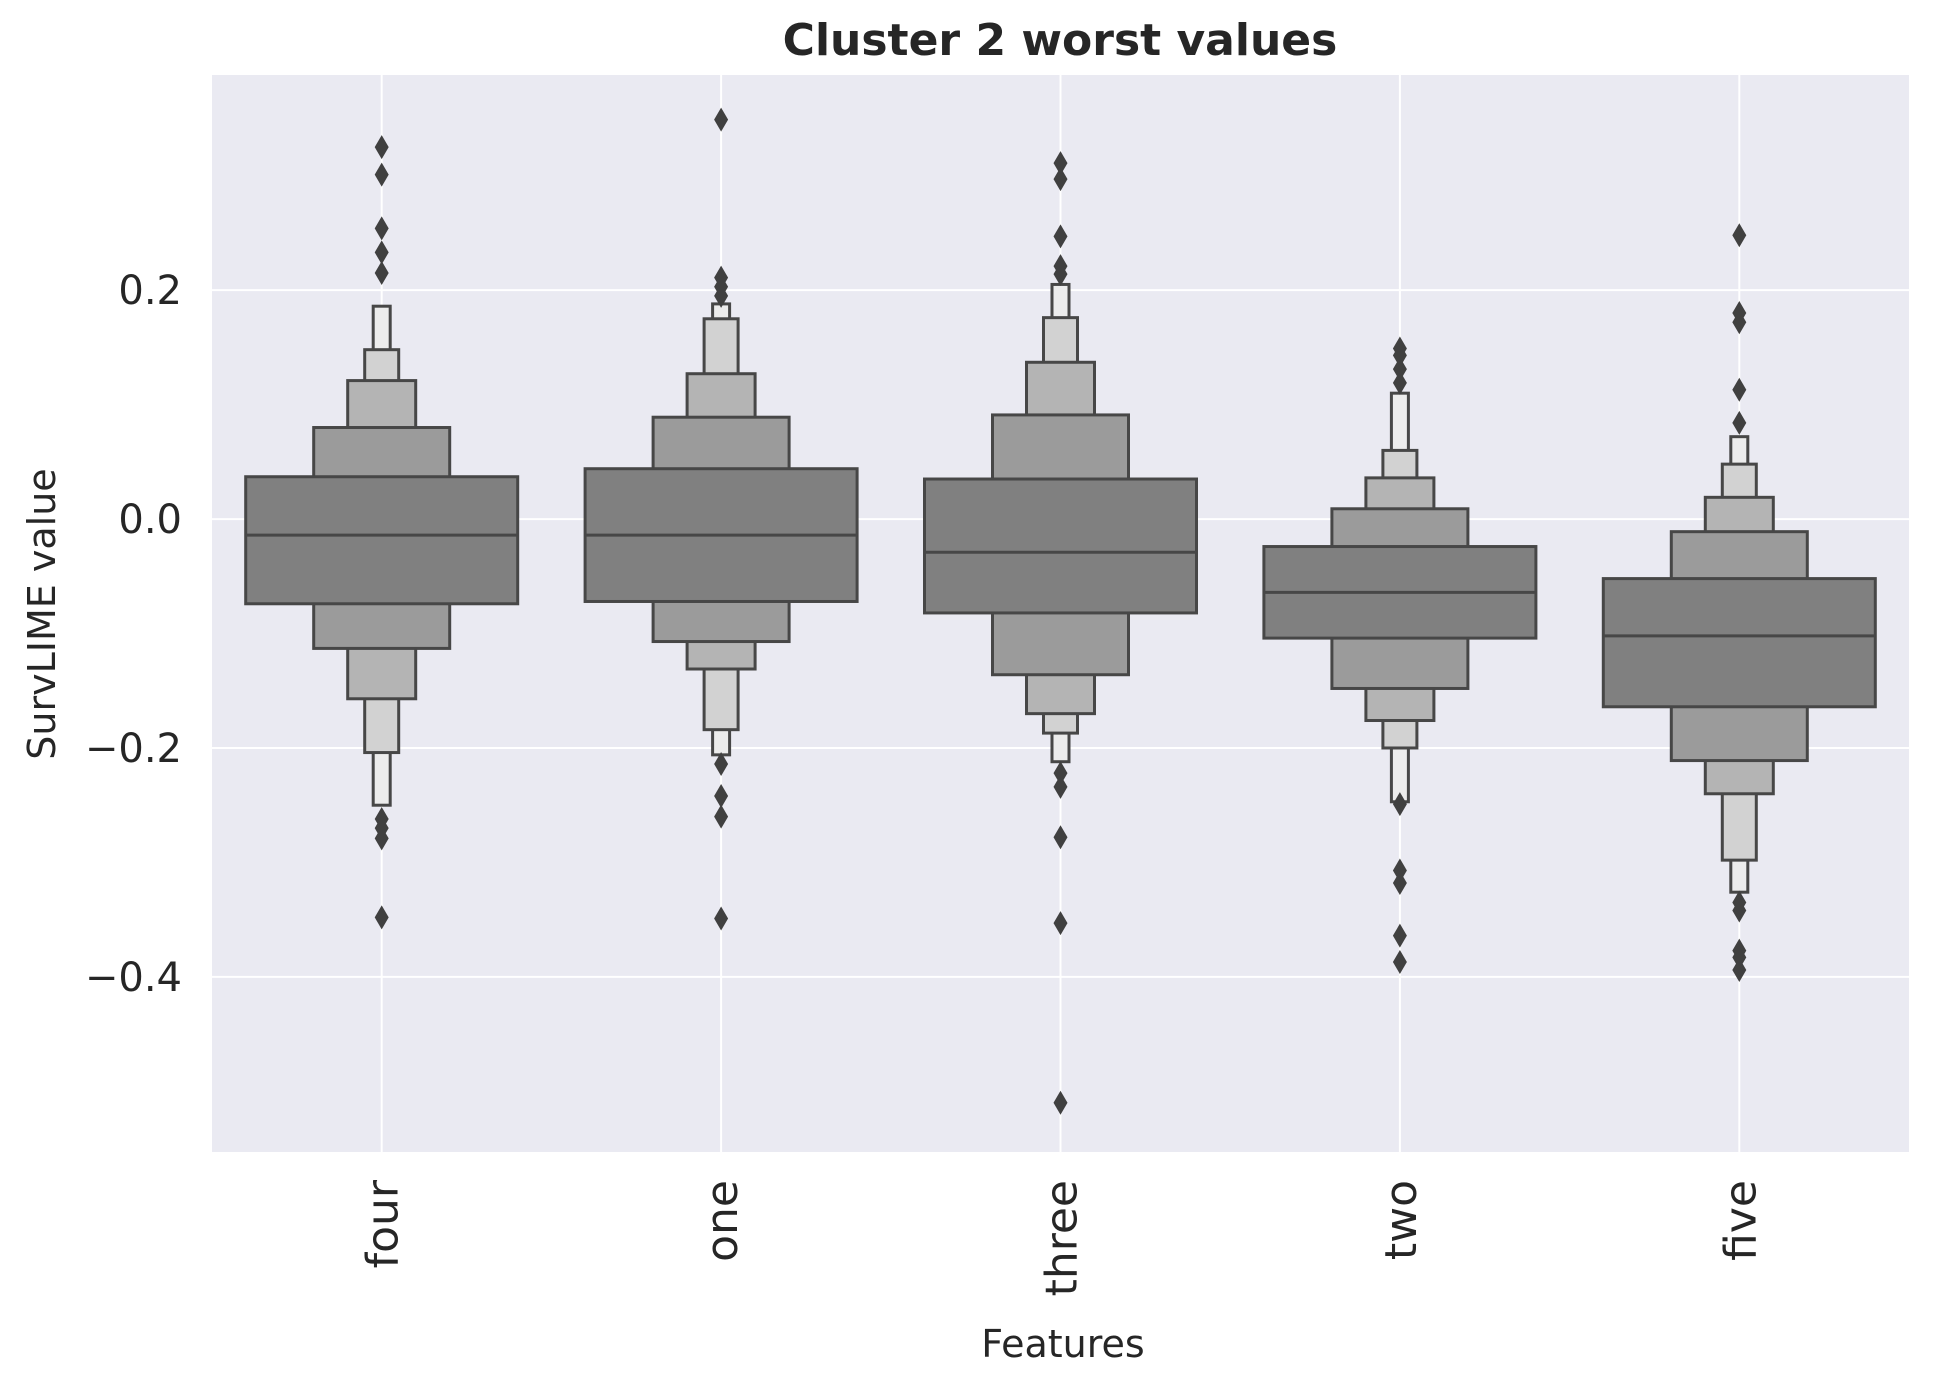 This screenshot has height=1385, width=1933. Describe the element at coordinates (150, 520) in the screenshot. I see `y-tick-label: 0.0` at that location.